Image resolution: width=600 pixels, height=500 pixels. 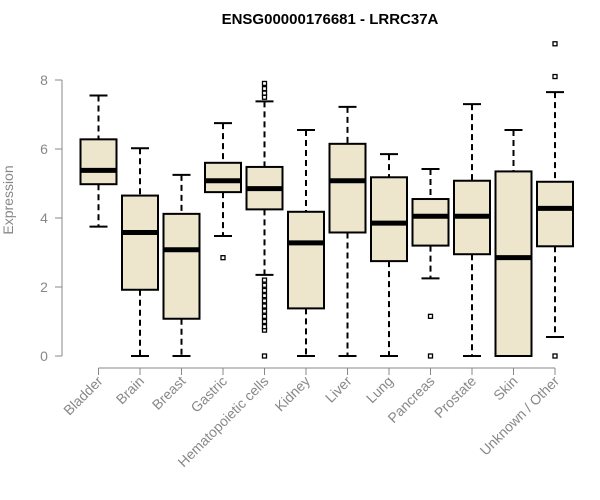 I want to click on x-tick-label: Bladder, so click(x=83, y=396).